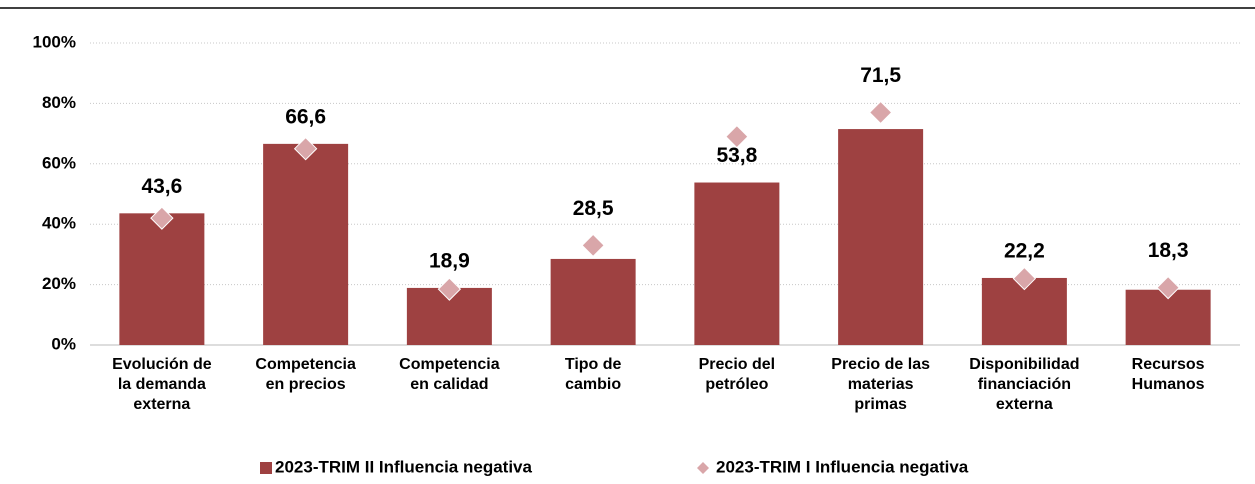  What do you see at coordinates (1024, 364) in the screenshot?
I see `x-tick-line: Disponibilidad` at bounding box center [1024, 364].